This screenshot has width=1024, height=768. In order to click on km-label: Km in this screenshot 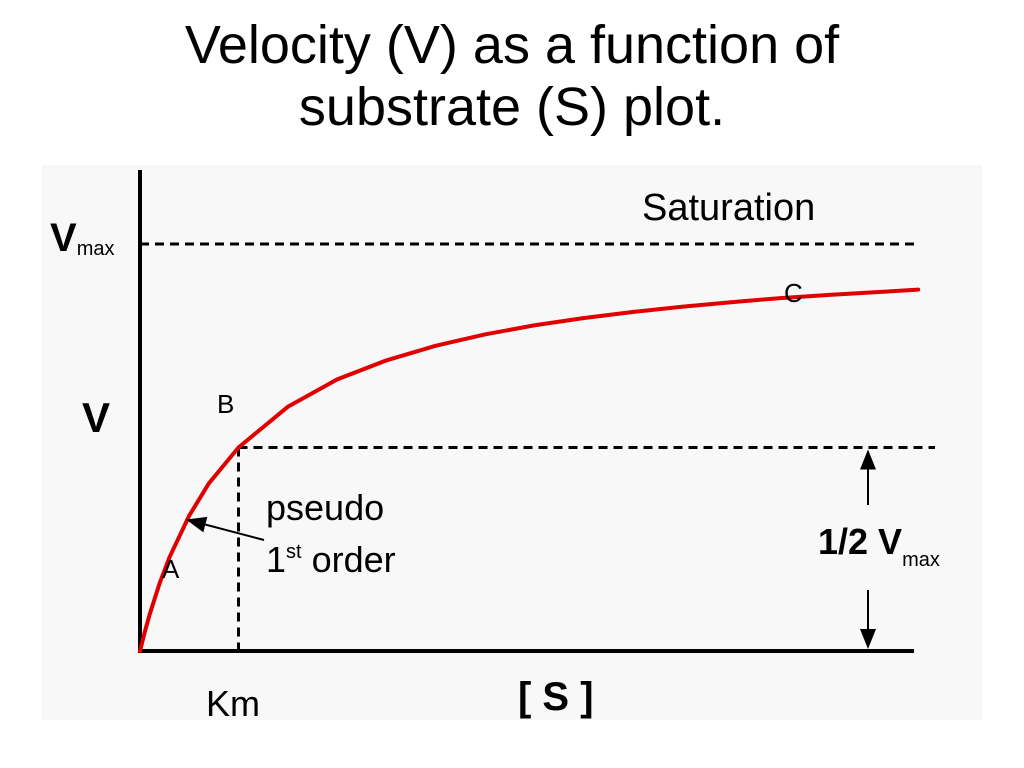, I will do `click(233, 703)`.